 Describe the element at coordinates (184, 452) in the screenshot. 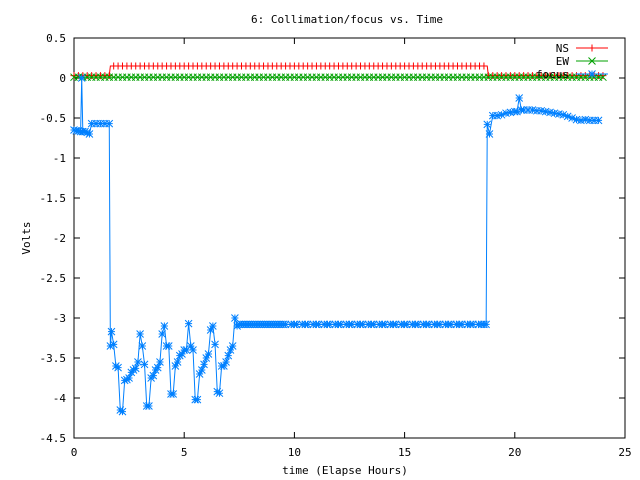

I see `x-tick-label: 5` at that location.